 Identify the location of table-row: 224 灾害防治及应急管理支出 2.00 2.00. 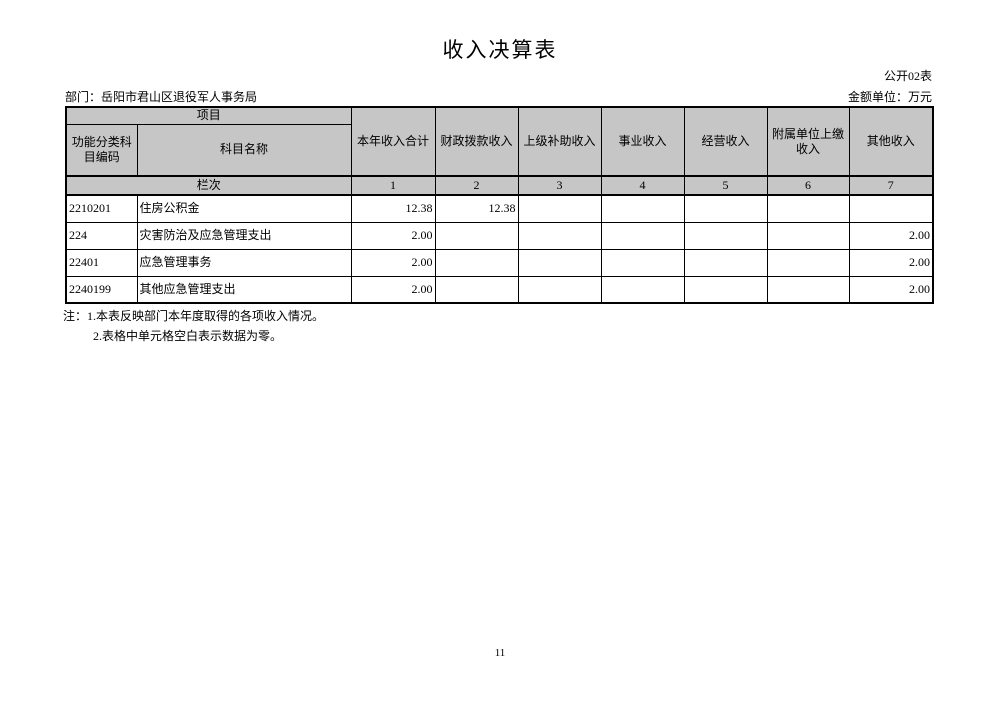
(499, 235).